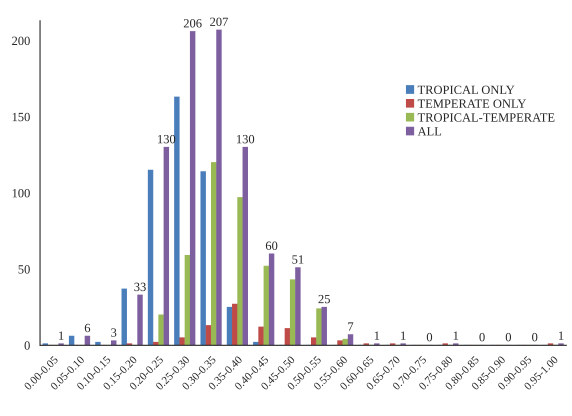 The width and height of the screenshot is (572, 416). I want to click on legend-label: TROPICAL ONLY, so click(466, 90).